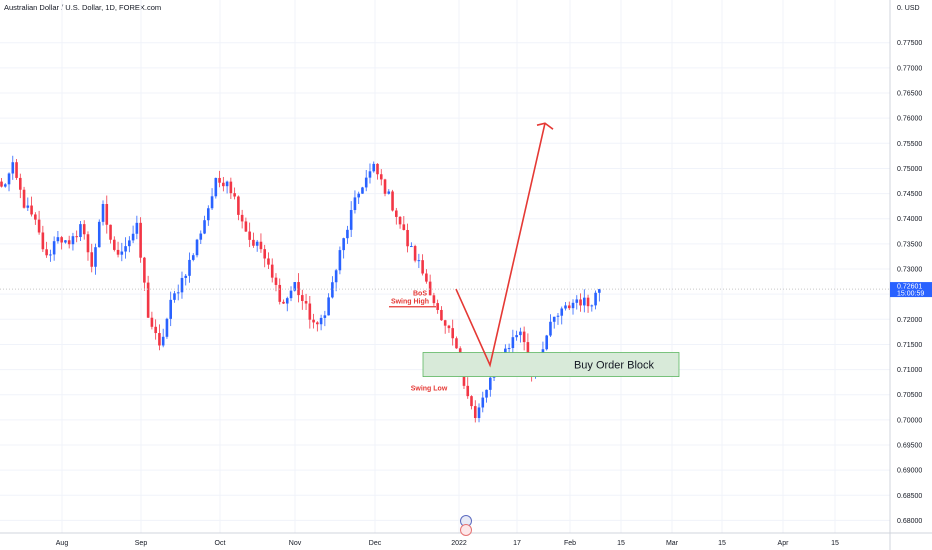  I want to click on order-block-zone, so click(551, 364).